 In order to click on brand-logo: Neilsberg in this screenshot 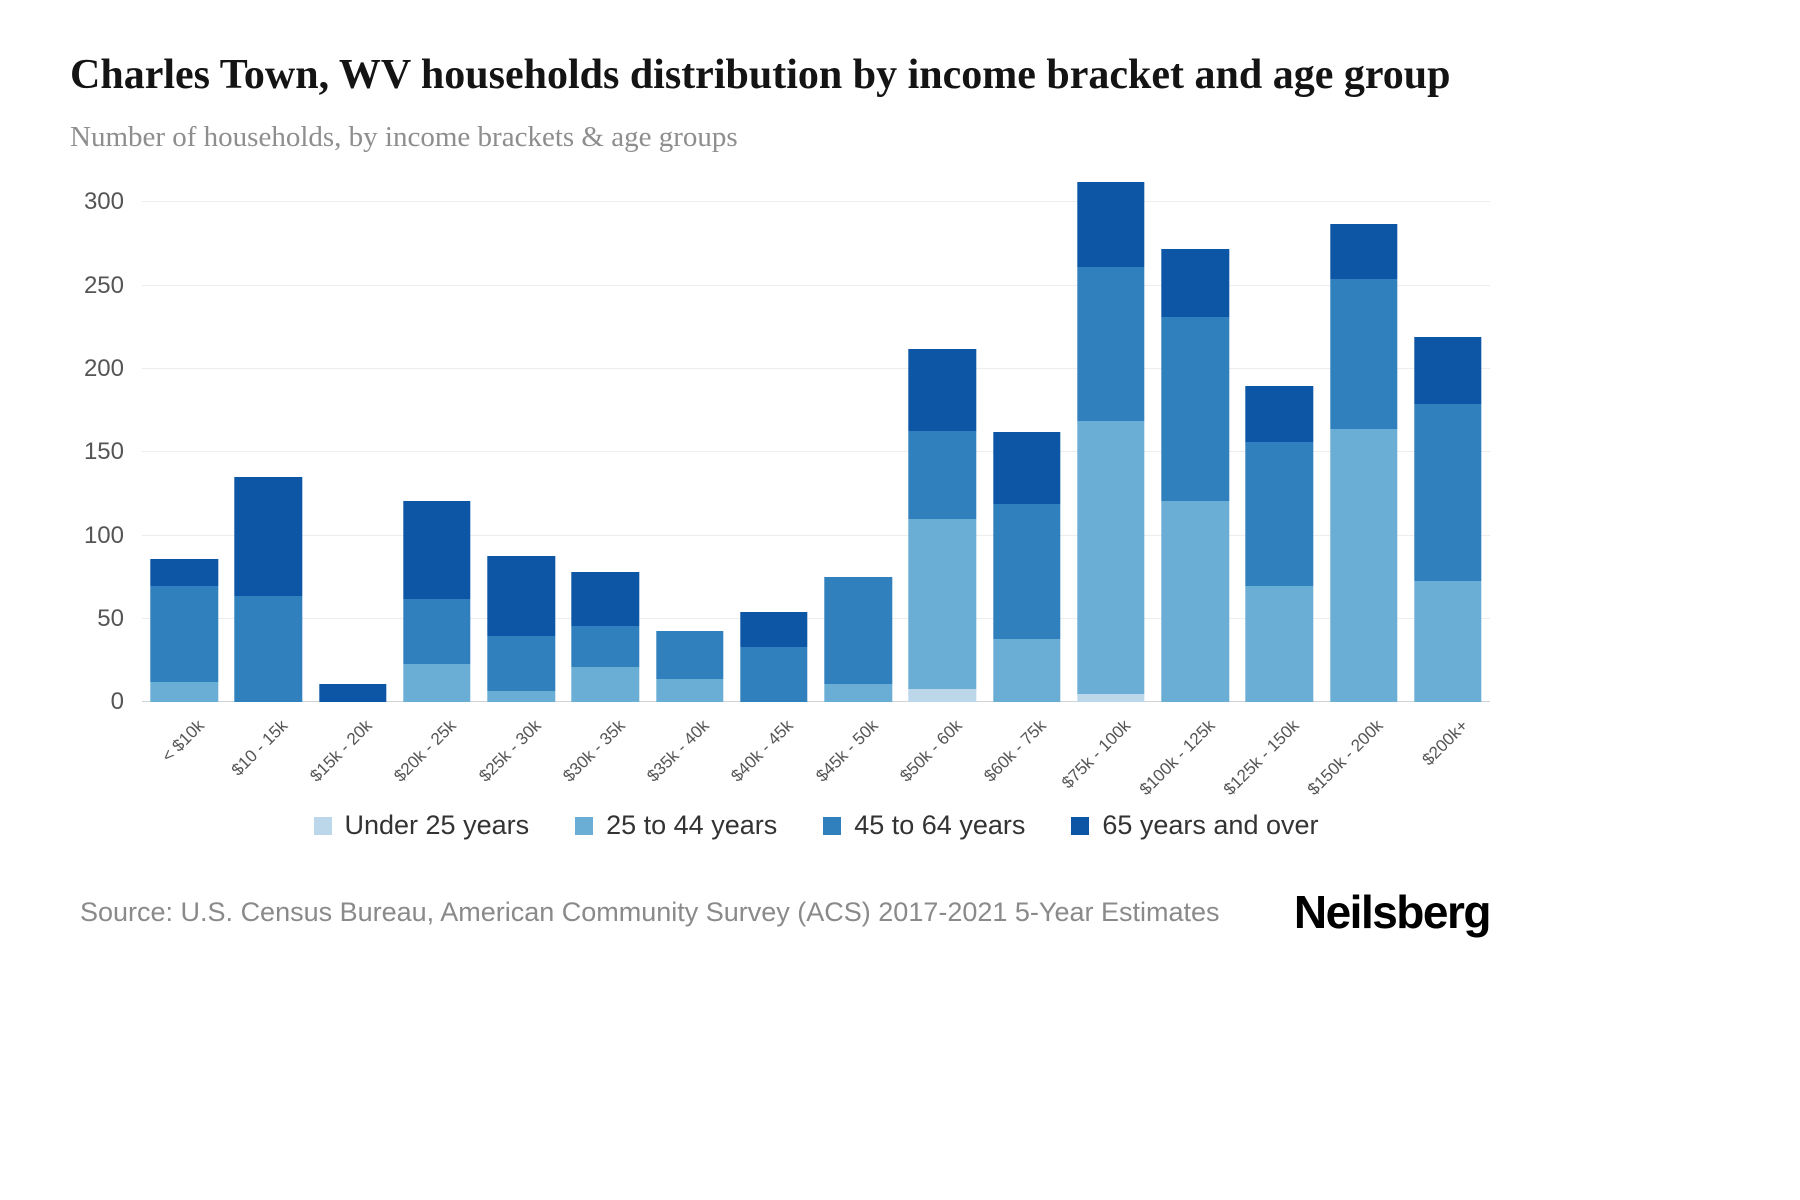, I will do `click(1392, 912)`.